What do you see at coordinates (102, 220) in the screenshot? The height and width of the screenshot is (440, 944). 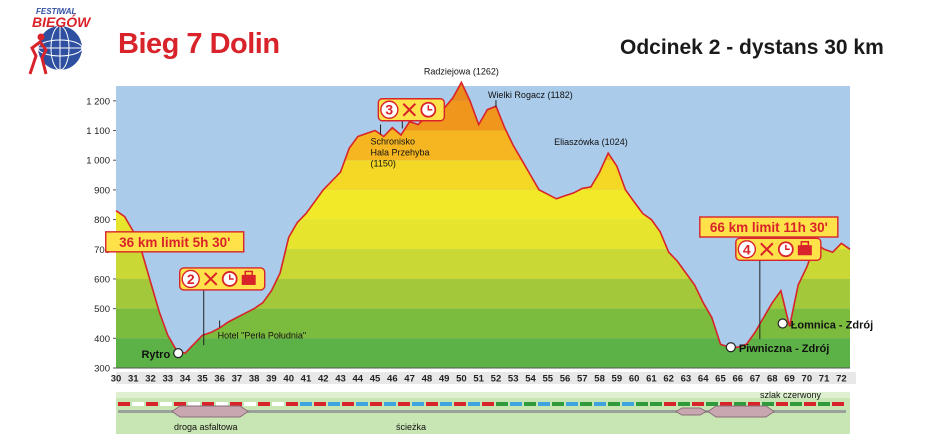 I see `y-tick-label: 800` at bounding box center [102, 220].